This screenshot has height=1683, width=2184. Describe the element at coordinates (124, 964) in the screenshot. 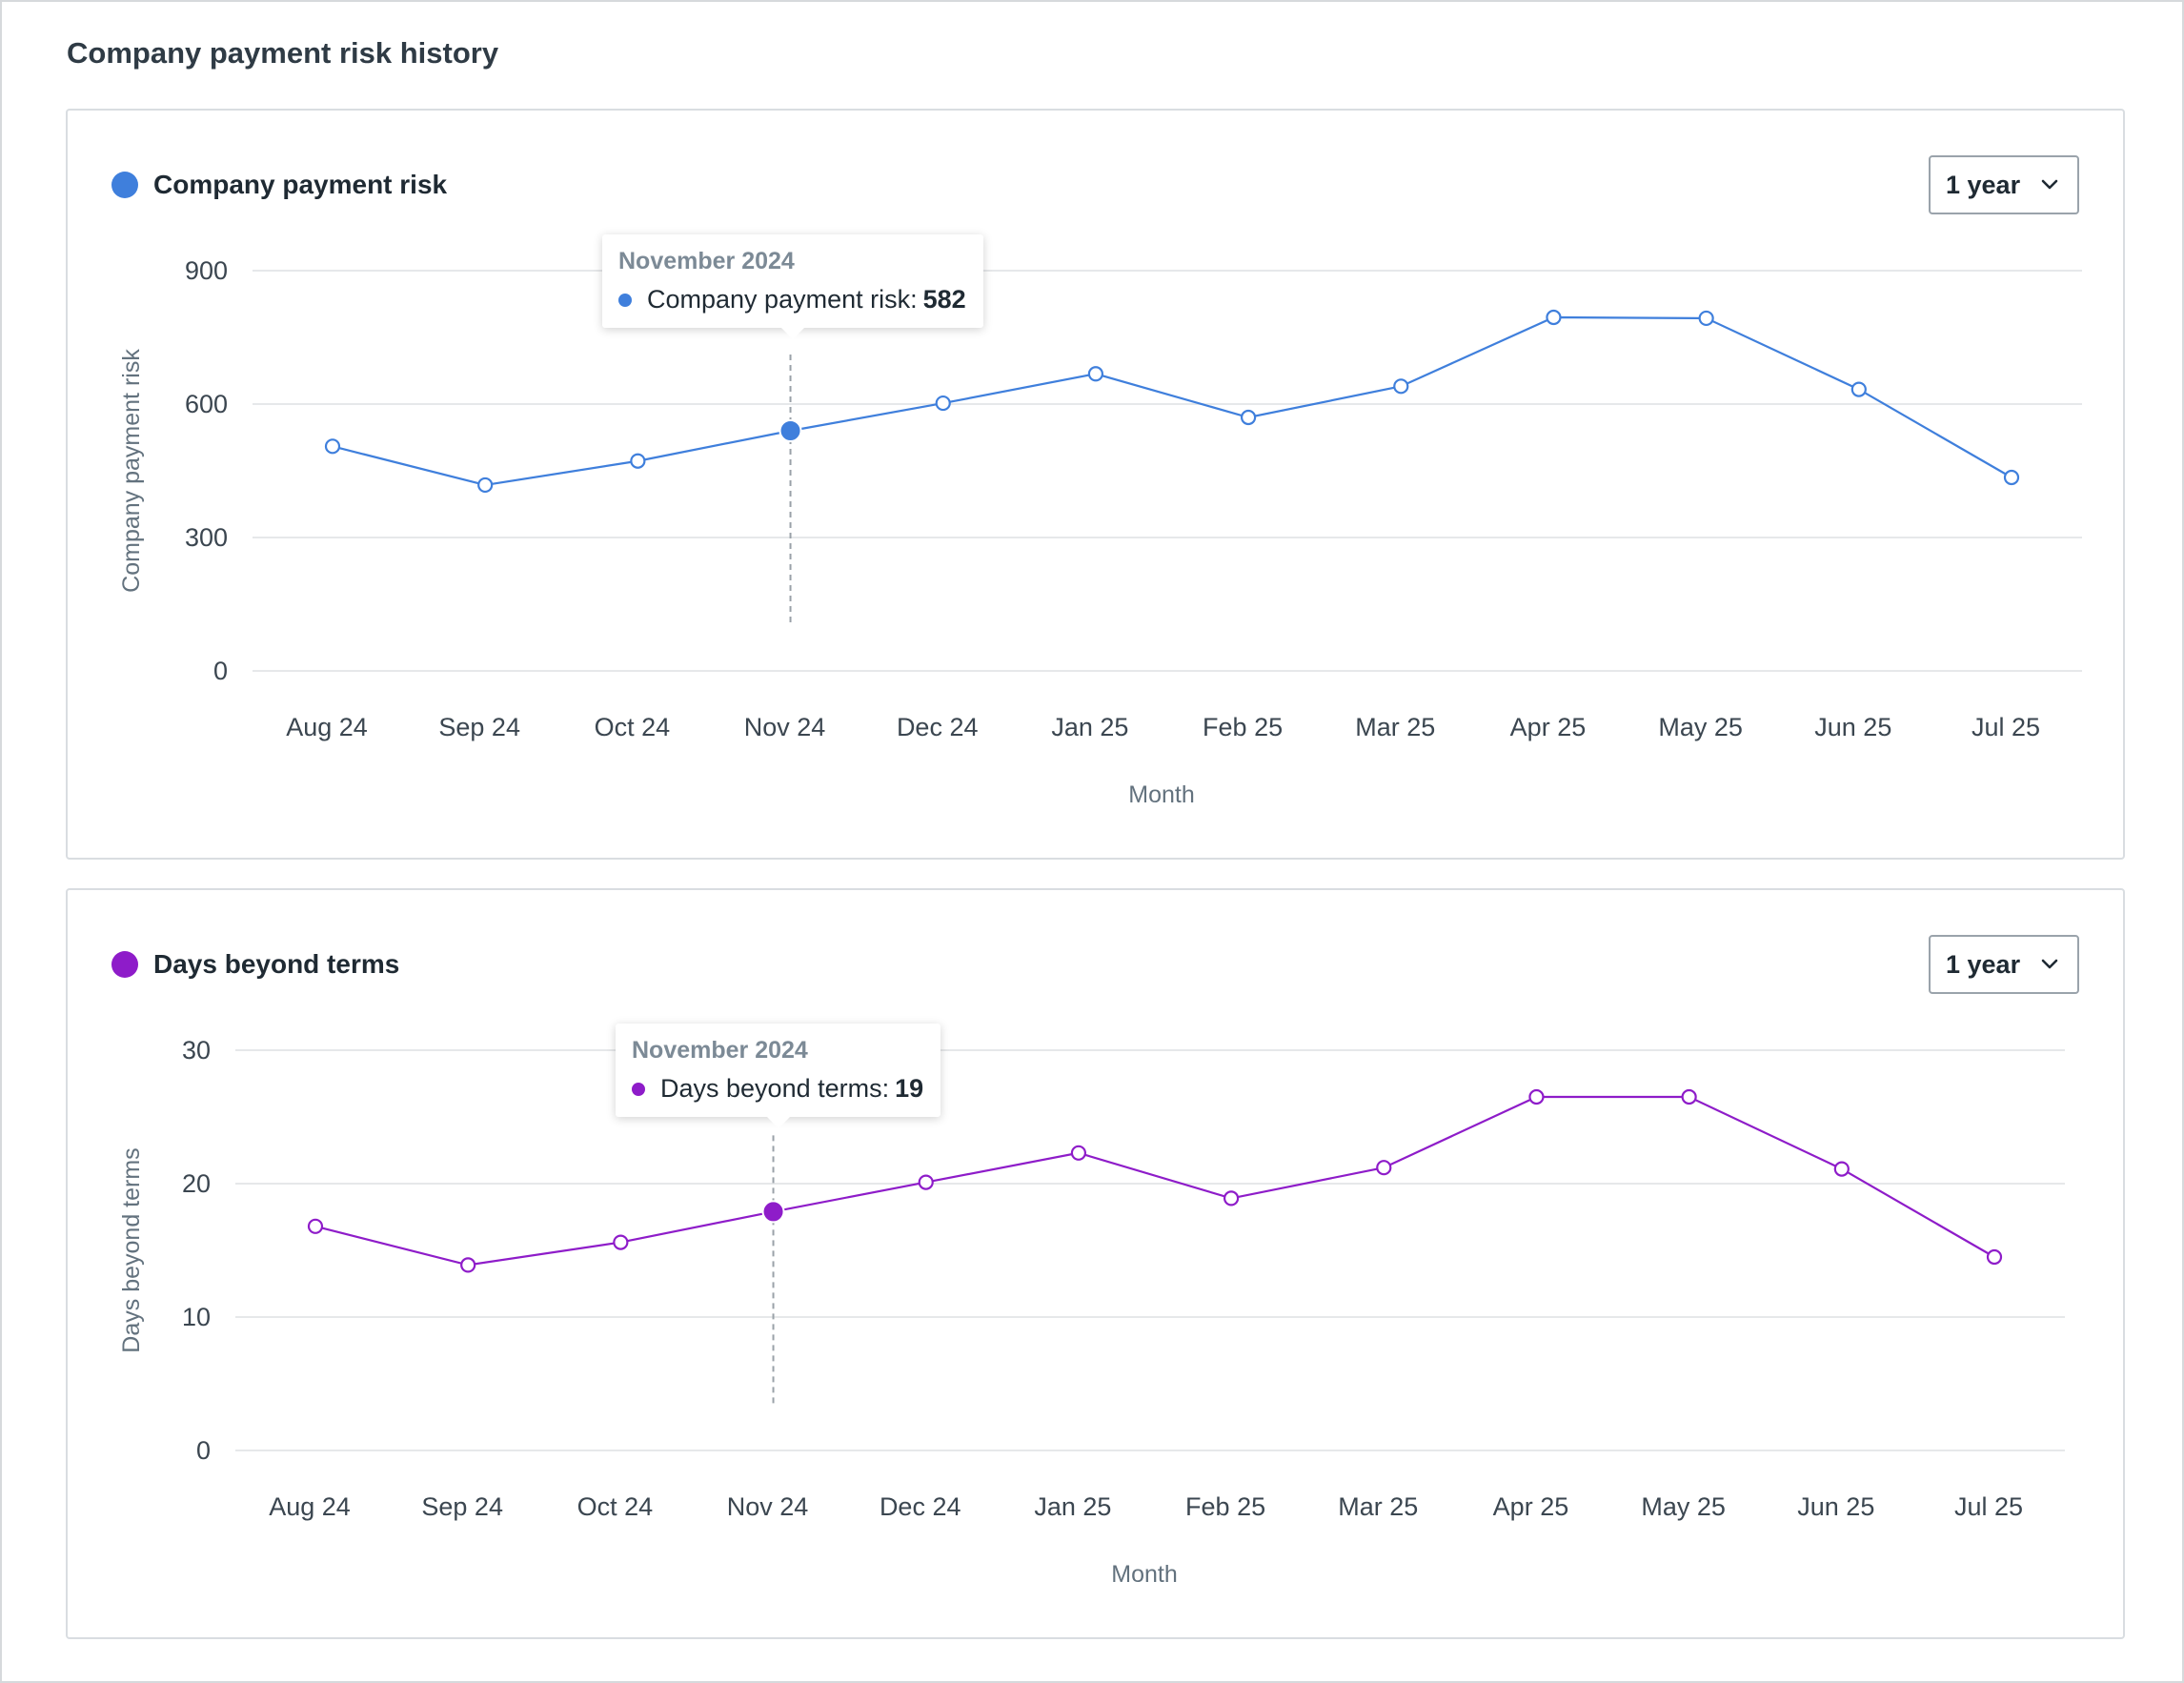

I see `days-legend-dot` at that location.